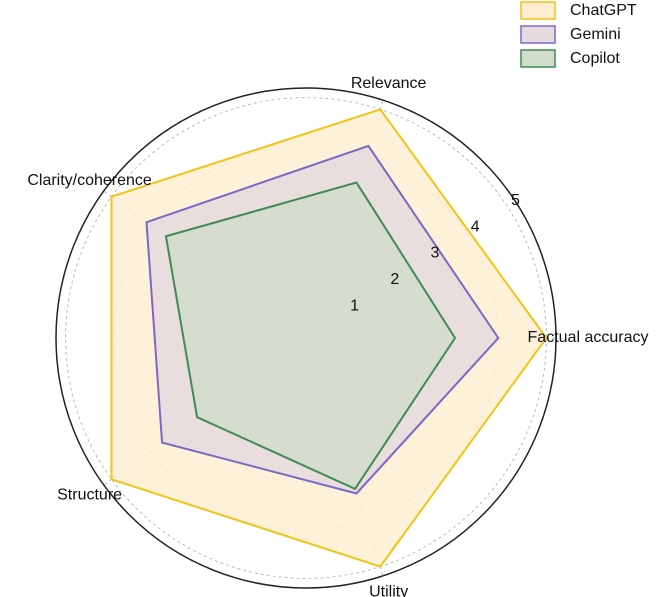 The width and height of the screenshot is (664, 597). What do you see at coordinates (435, 253) in the screenshot?
I see `r-tick-label: 3` at bounding box center [435, 253].